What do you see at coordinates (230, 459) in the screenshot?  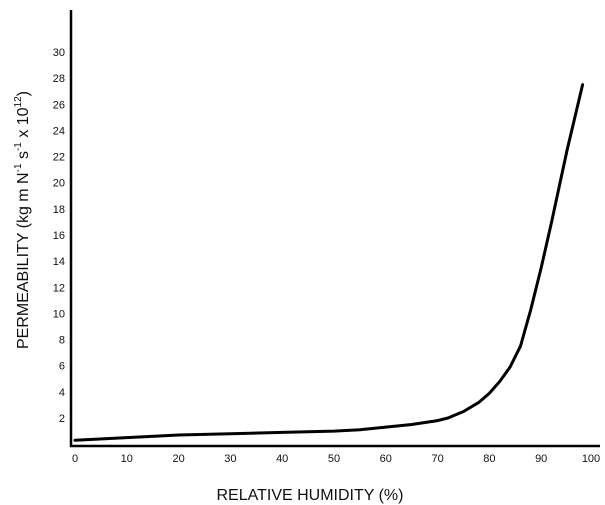 I see `x-tick-label: 30` at bounding box center [230, 459].